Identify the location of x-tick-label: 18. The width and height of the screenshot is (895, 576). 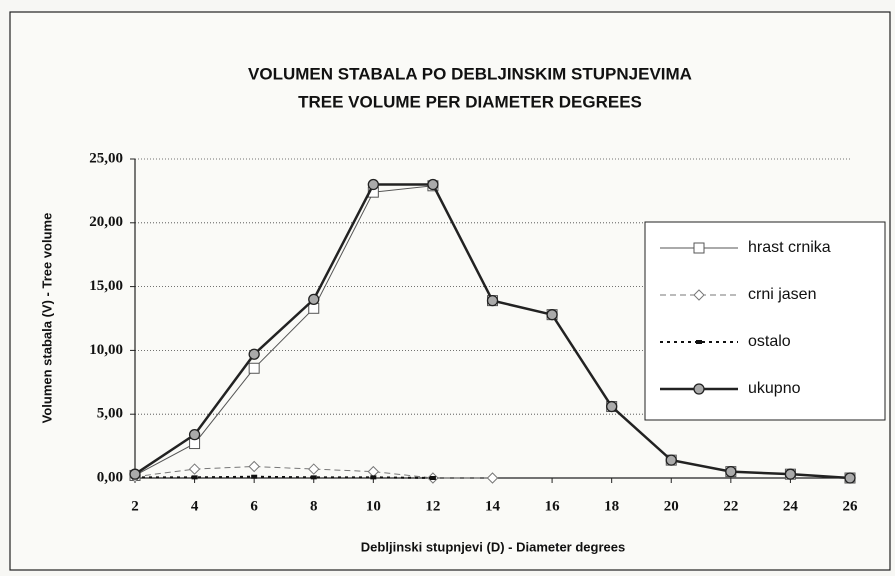
(611, 506).